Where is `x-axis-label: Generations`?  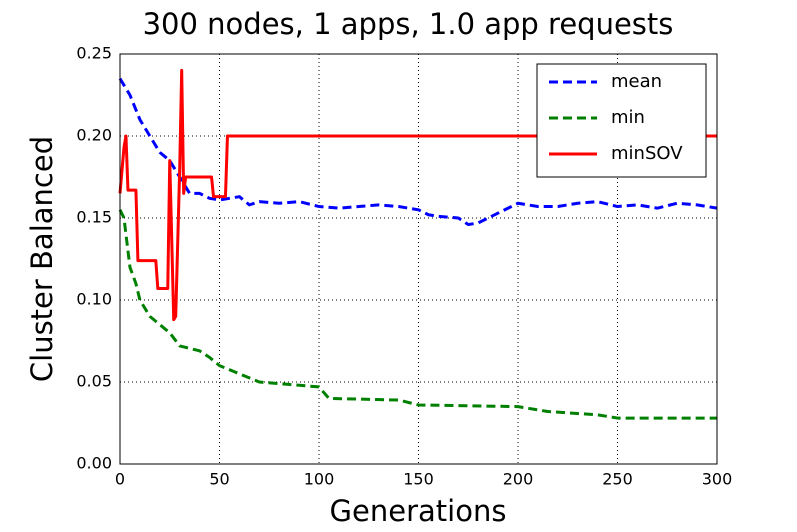 x-axis-label: Generations is located at coordinates (418, 511).